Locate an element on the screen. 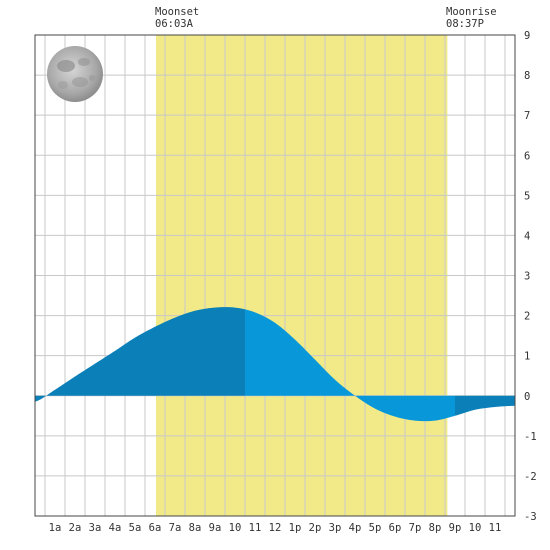  y-tick-label: 1 is located at coordinates (527, 357).